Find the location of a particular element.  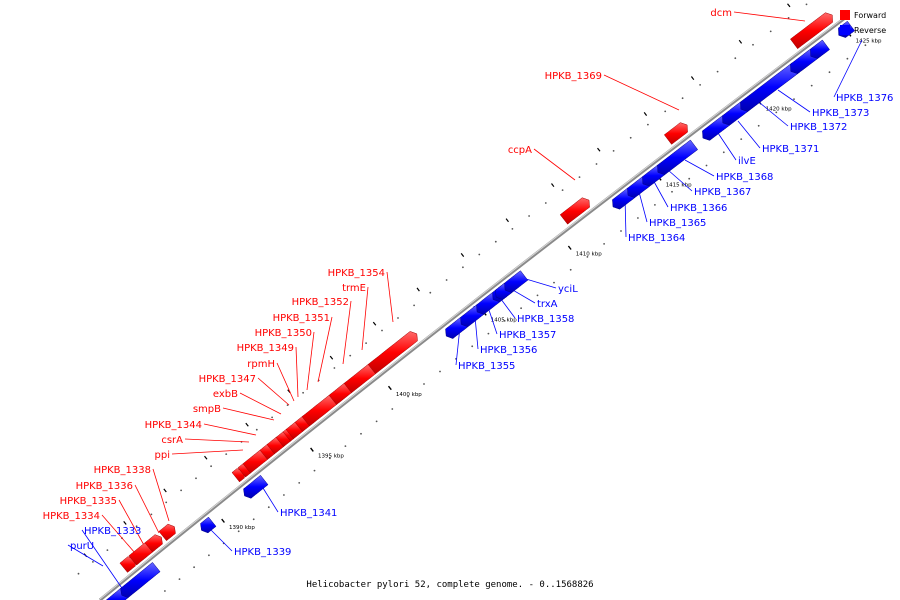

gene-label-hpkb-1373: HPKB_1373 is located at coordinates (840, 113).